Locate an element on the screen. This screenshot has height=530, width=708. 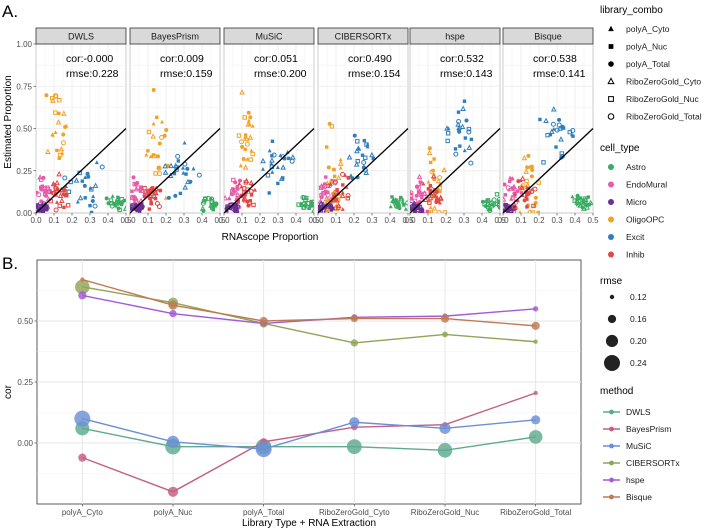
legend-rmse-label: 0.20 is located at coordinates (638, 341).